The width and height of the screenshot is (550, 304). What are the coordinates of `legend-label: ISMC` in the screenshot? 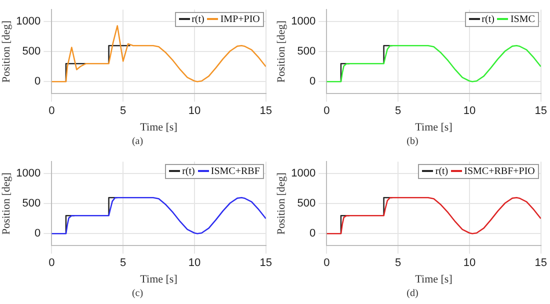 It's located at (522, 19).